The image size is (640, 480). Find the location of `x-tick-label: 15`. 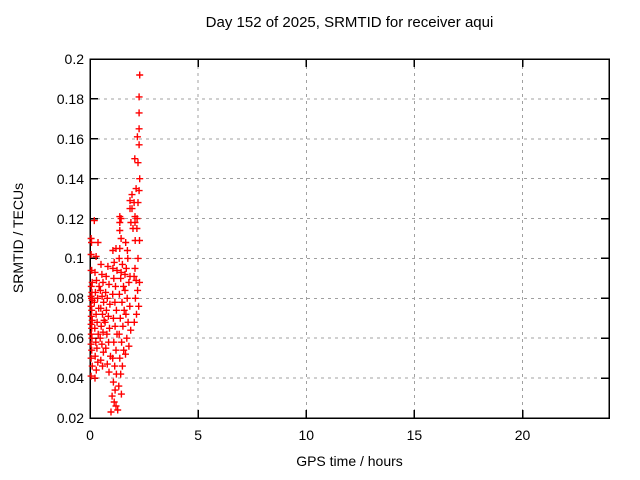

x-tick-label: 15 is located at coordinates (414, 435).